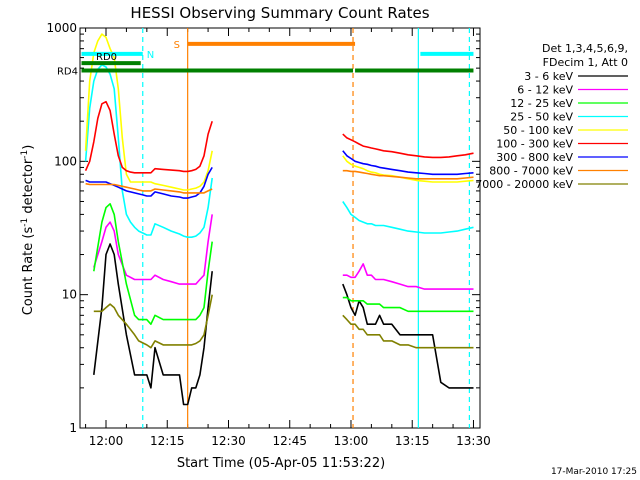 The image size is (640, 480). Describe the element at coordinates (473, 441) in the screenshot. I see `x-tick-label: 13:30` at that location.